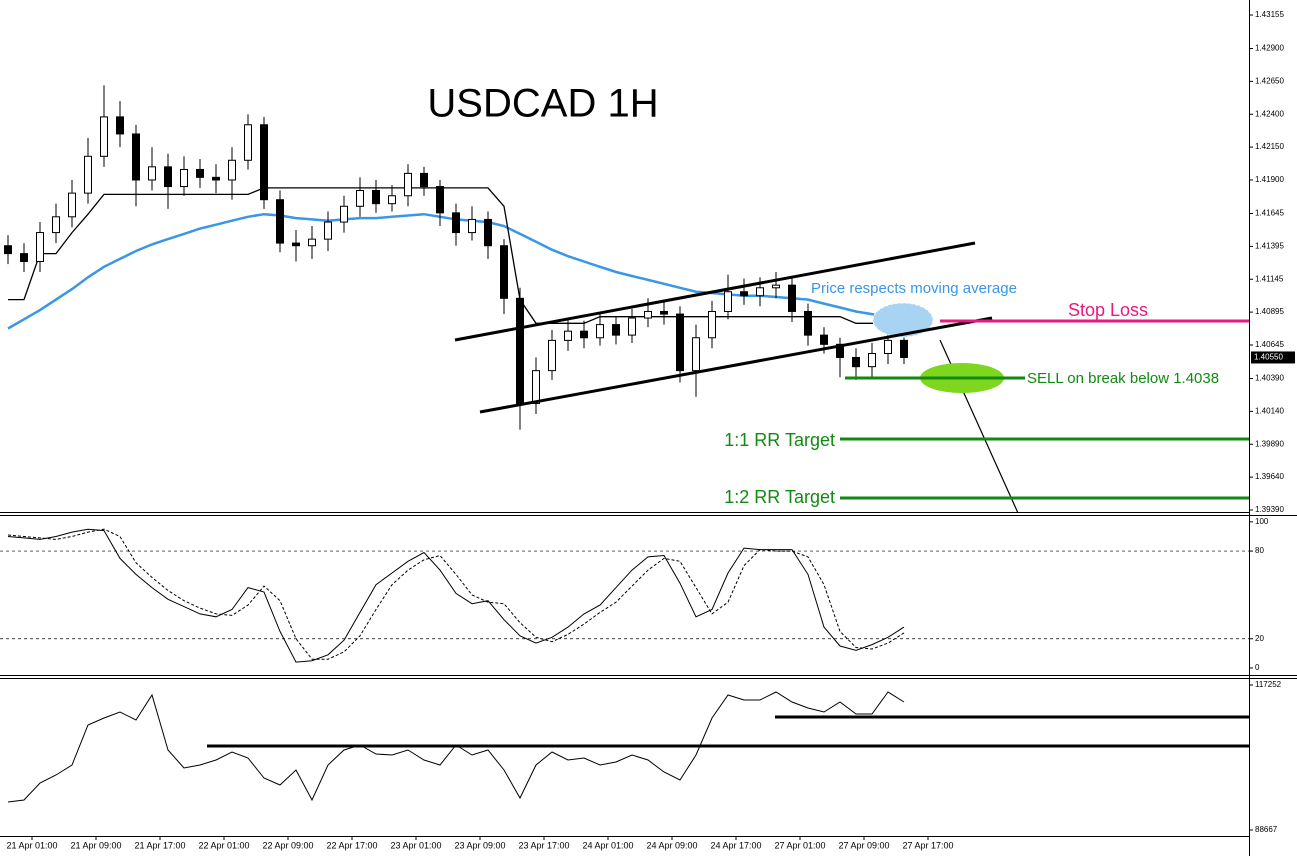 The width and height of the screenshot is (1297, 856). I want to click on x-tick-label: 23 Apr 01:00, so click(415, 845).